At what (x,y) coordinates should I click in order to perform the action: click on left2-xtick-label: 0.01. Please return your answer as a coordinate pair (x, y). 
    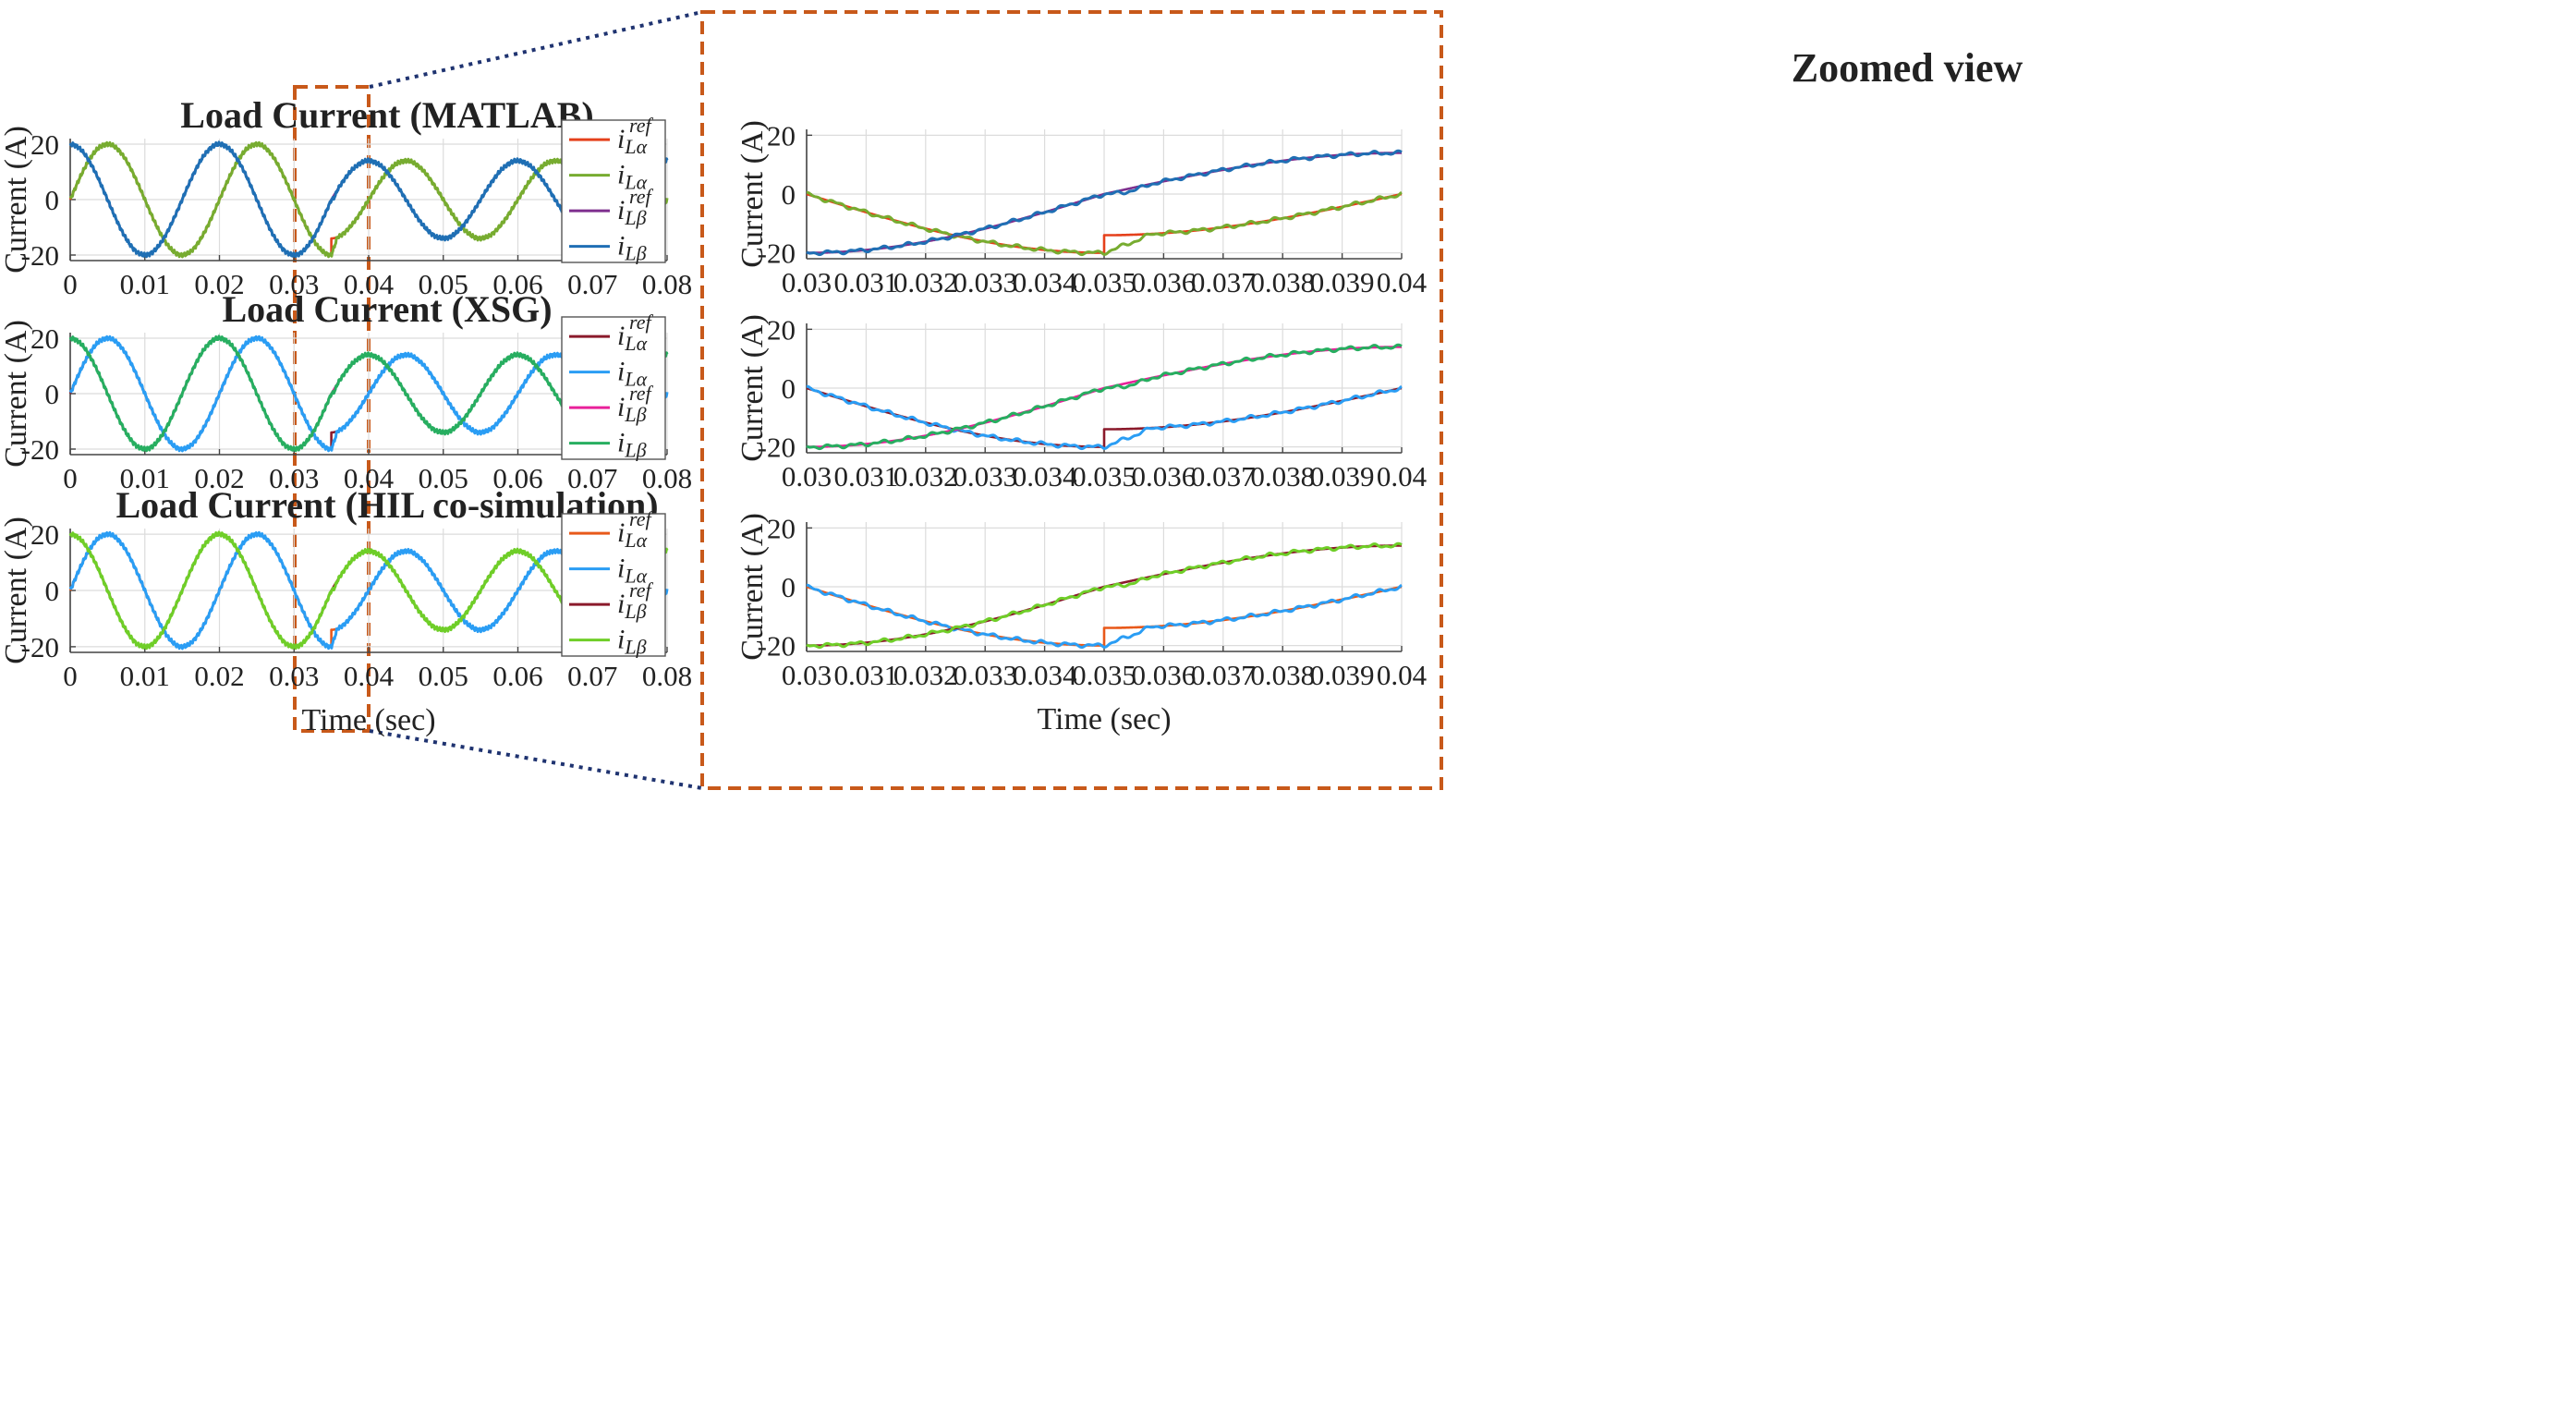
    Looking at the image, I should click on (145, 478).